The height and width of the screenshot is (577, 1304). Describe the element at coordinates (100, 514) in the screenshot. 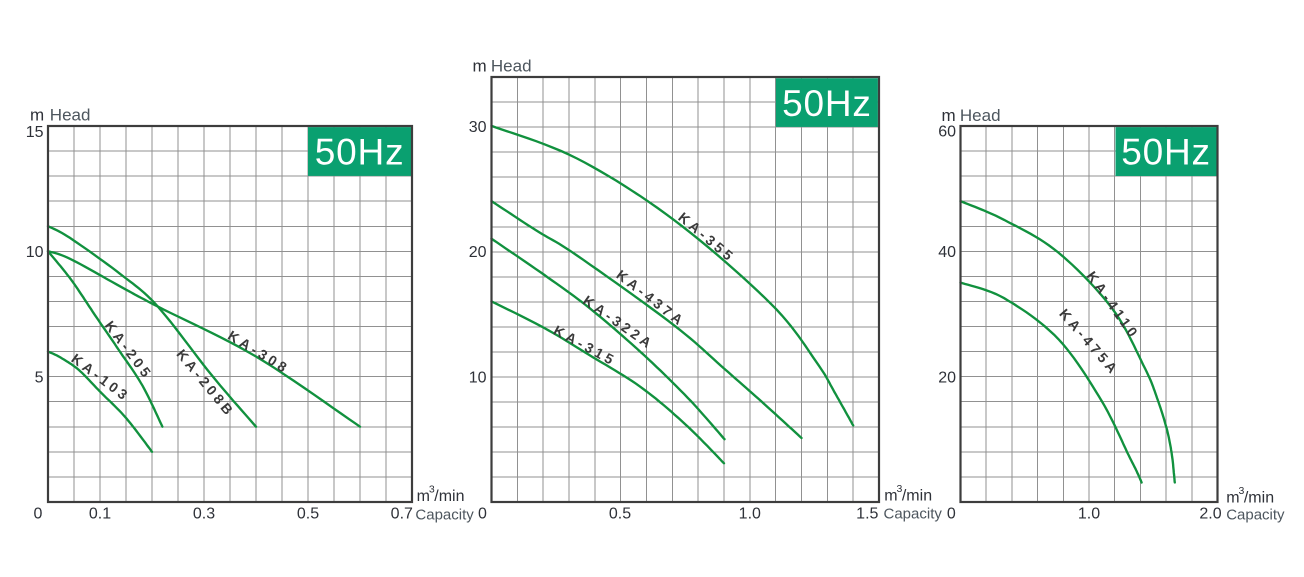

I see `svg-text: 0.1` at that location.